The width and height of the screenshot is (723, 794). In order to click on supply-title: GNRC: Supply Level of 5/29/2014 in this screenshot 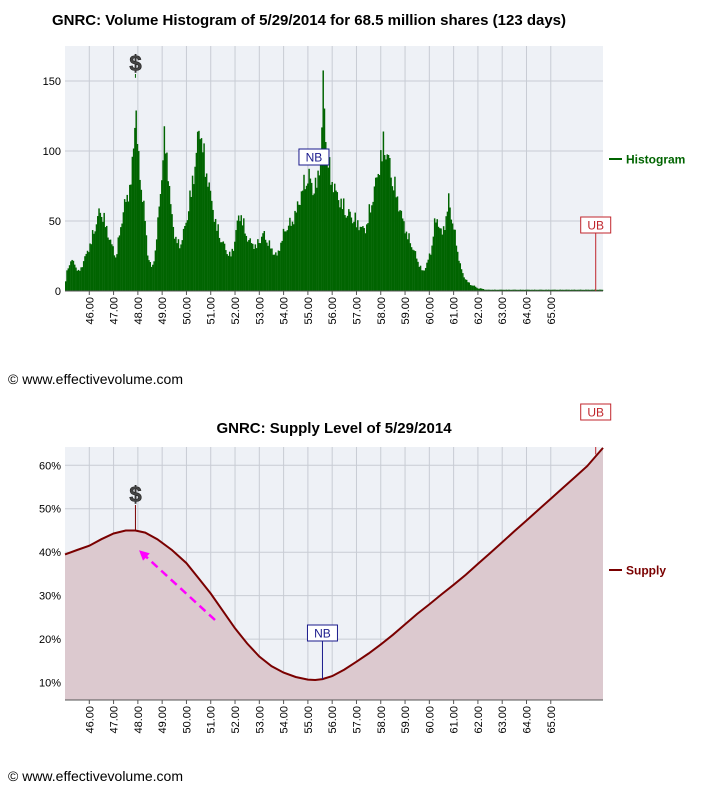, I will do `click(334, 428)`.